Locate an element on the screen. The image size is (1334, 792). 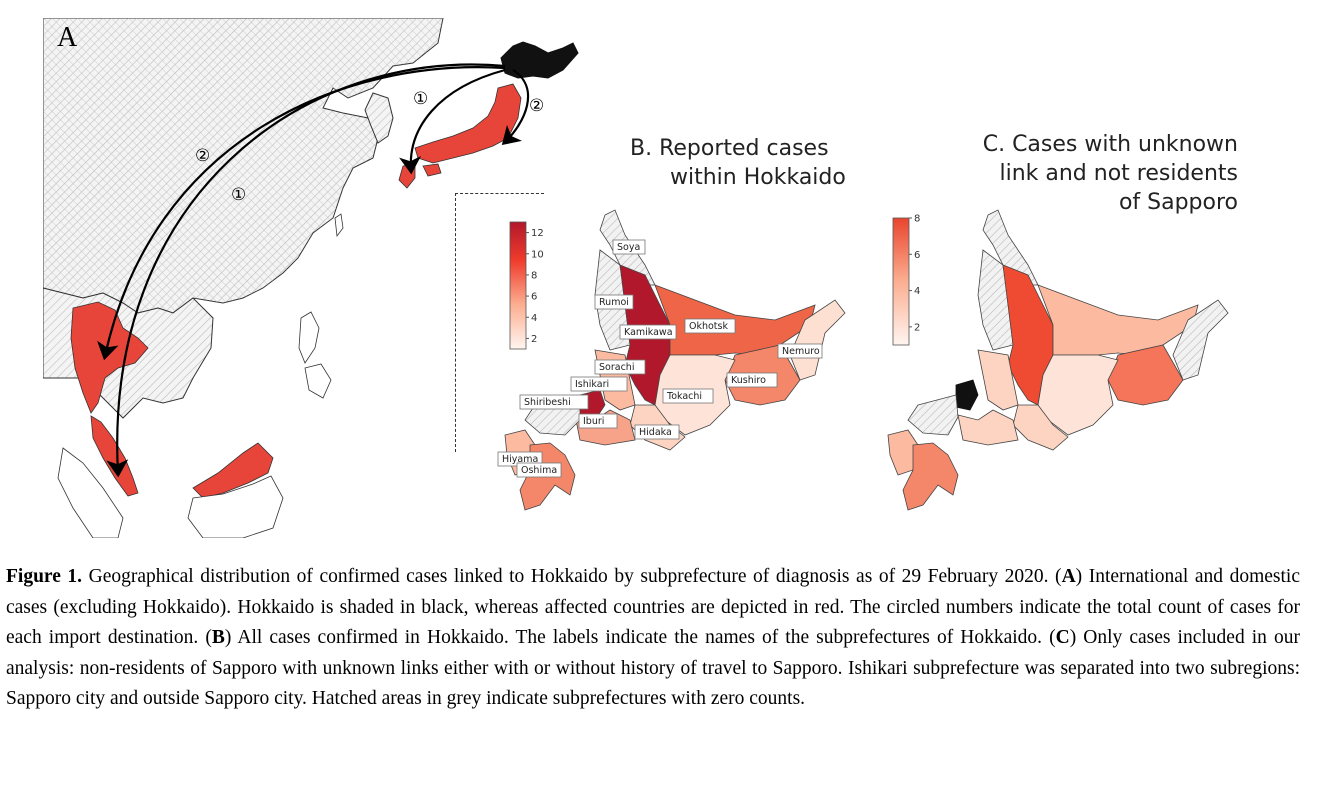
region-label-text: Iburi is located at coordinates (593, 421).